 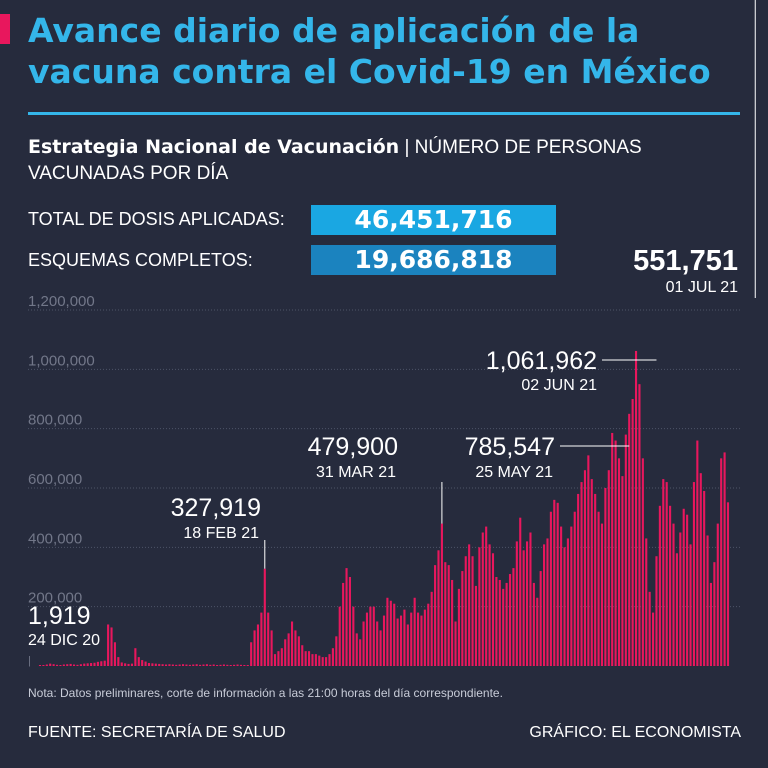 I want to click on annotation-date: 01 JUL 21, so click(x=702, y=287).